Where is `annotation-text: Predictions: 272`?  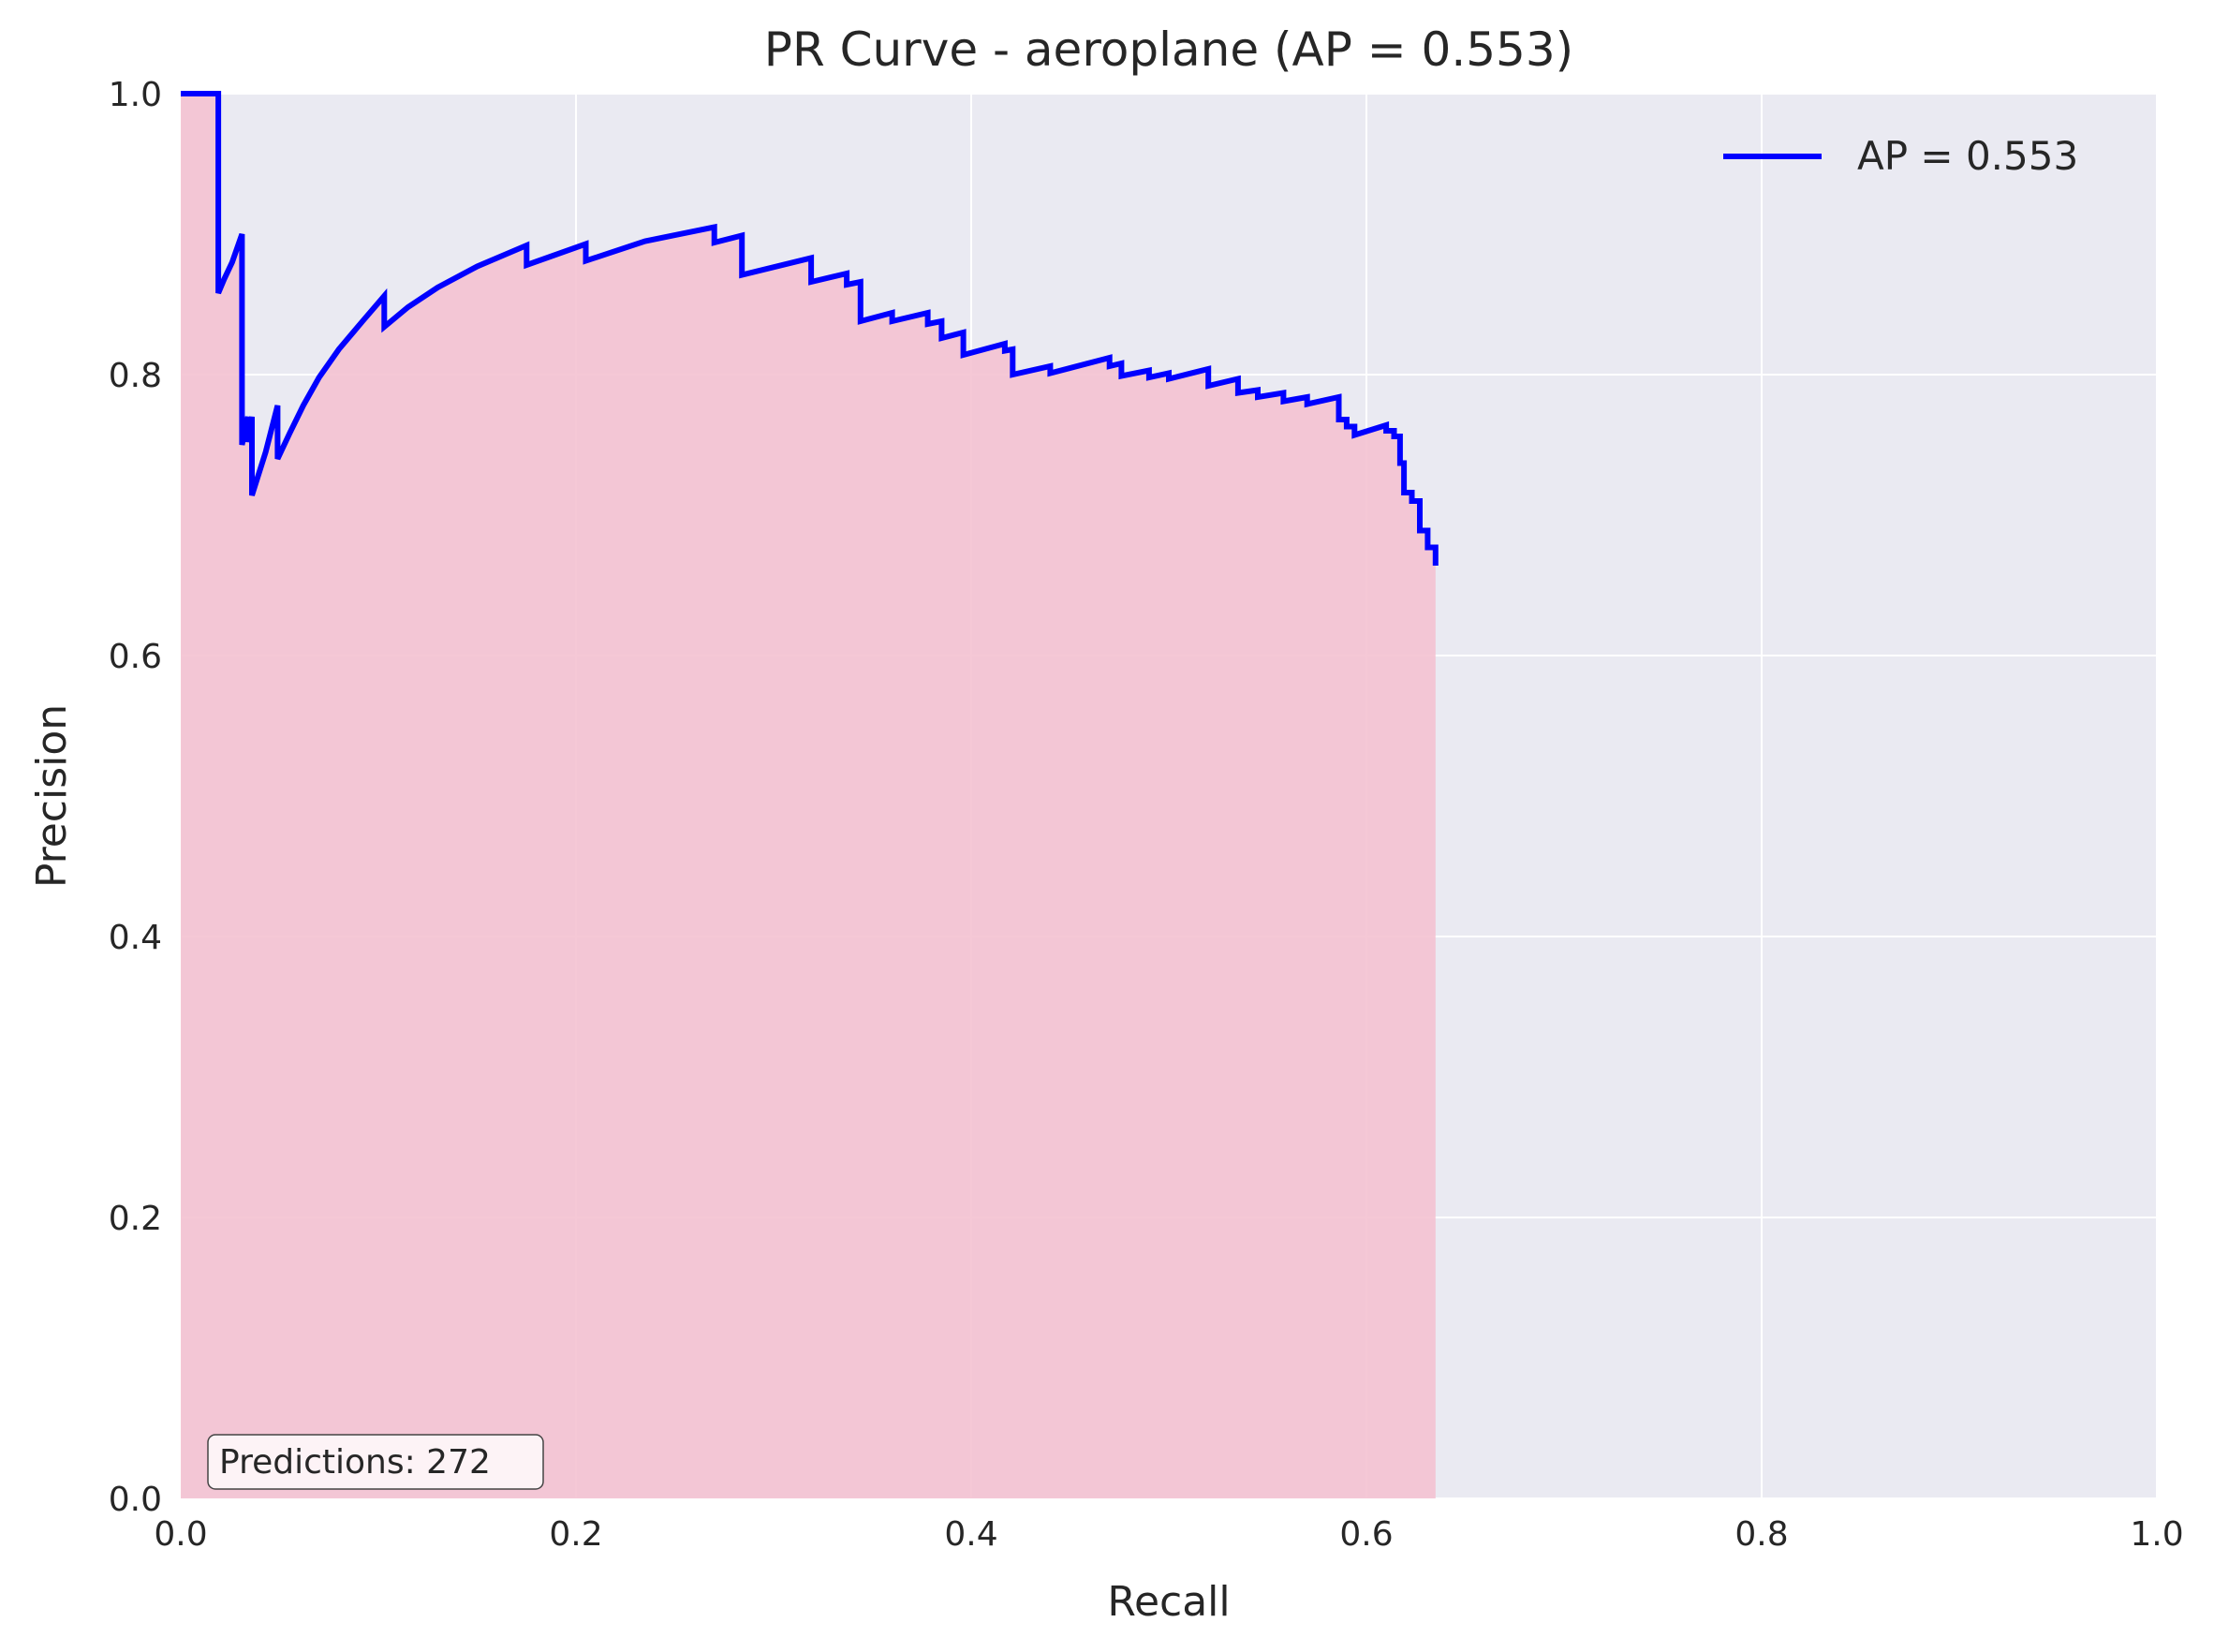 annotation-text: Predictions: 272 is located at coordinates (355, 1463).